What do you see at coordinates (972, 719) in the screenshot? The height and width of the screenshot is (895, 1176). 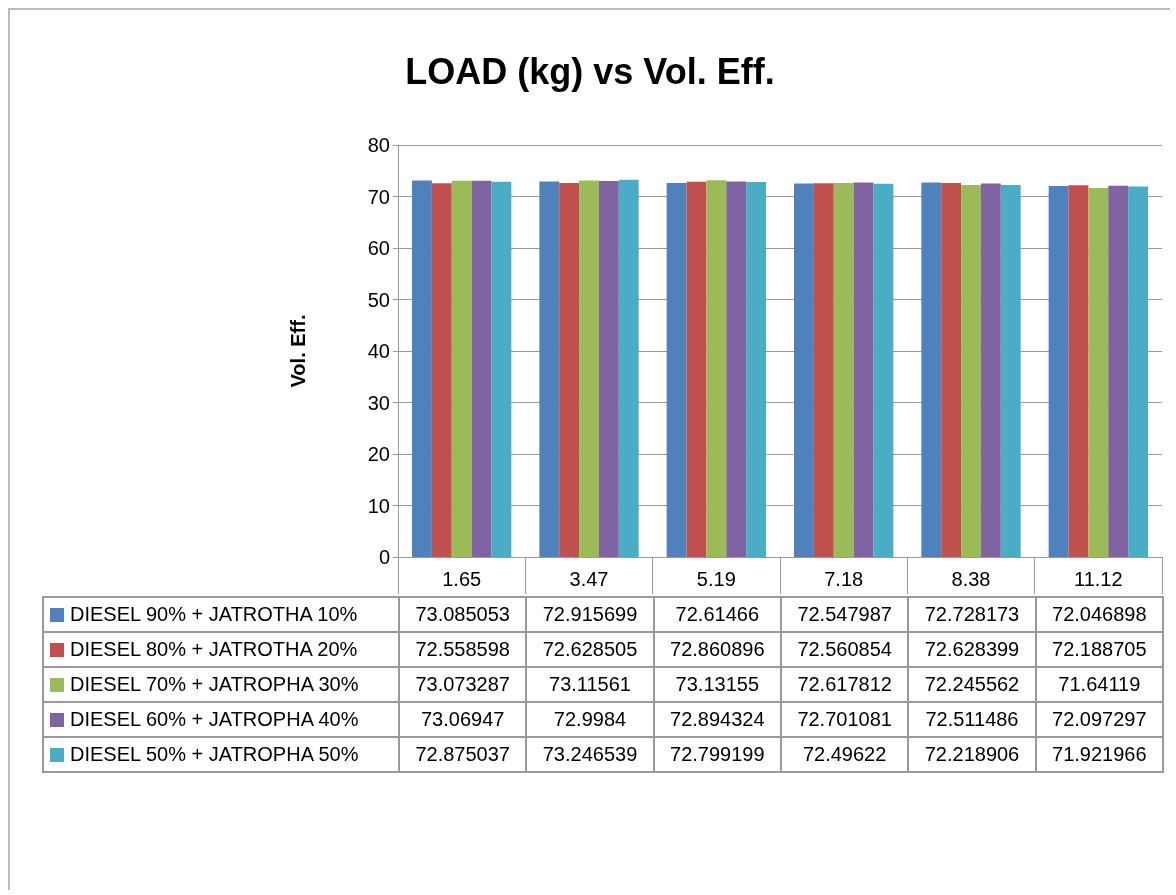 I see `data-label: 72.511486` at bounding box center [972, 719].